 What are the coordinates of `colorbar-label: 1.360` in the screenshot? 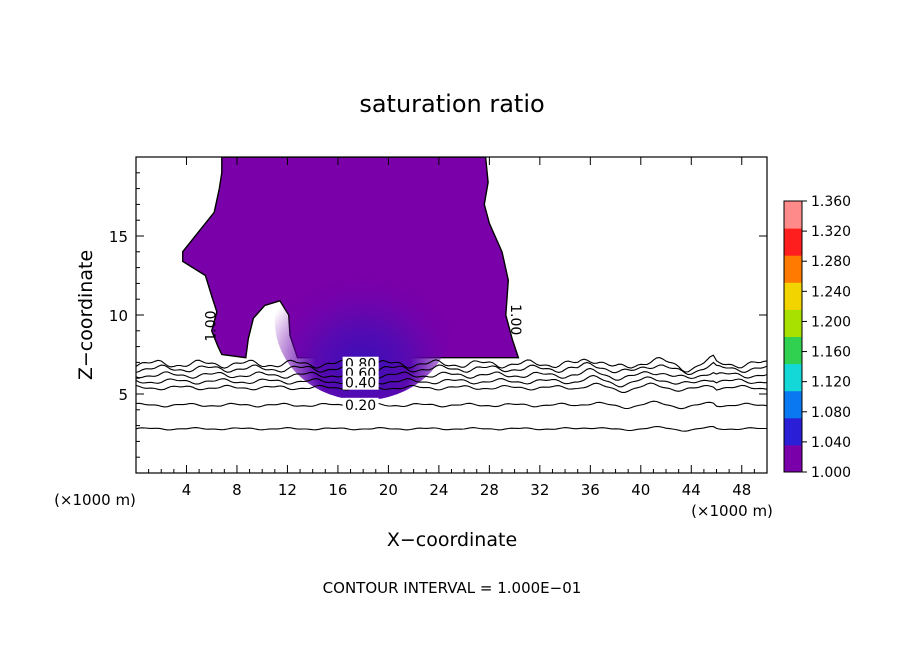 It's located at (831, 202).